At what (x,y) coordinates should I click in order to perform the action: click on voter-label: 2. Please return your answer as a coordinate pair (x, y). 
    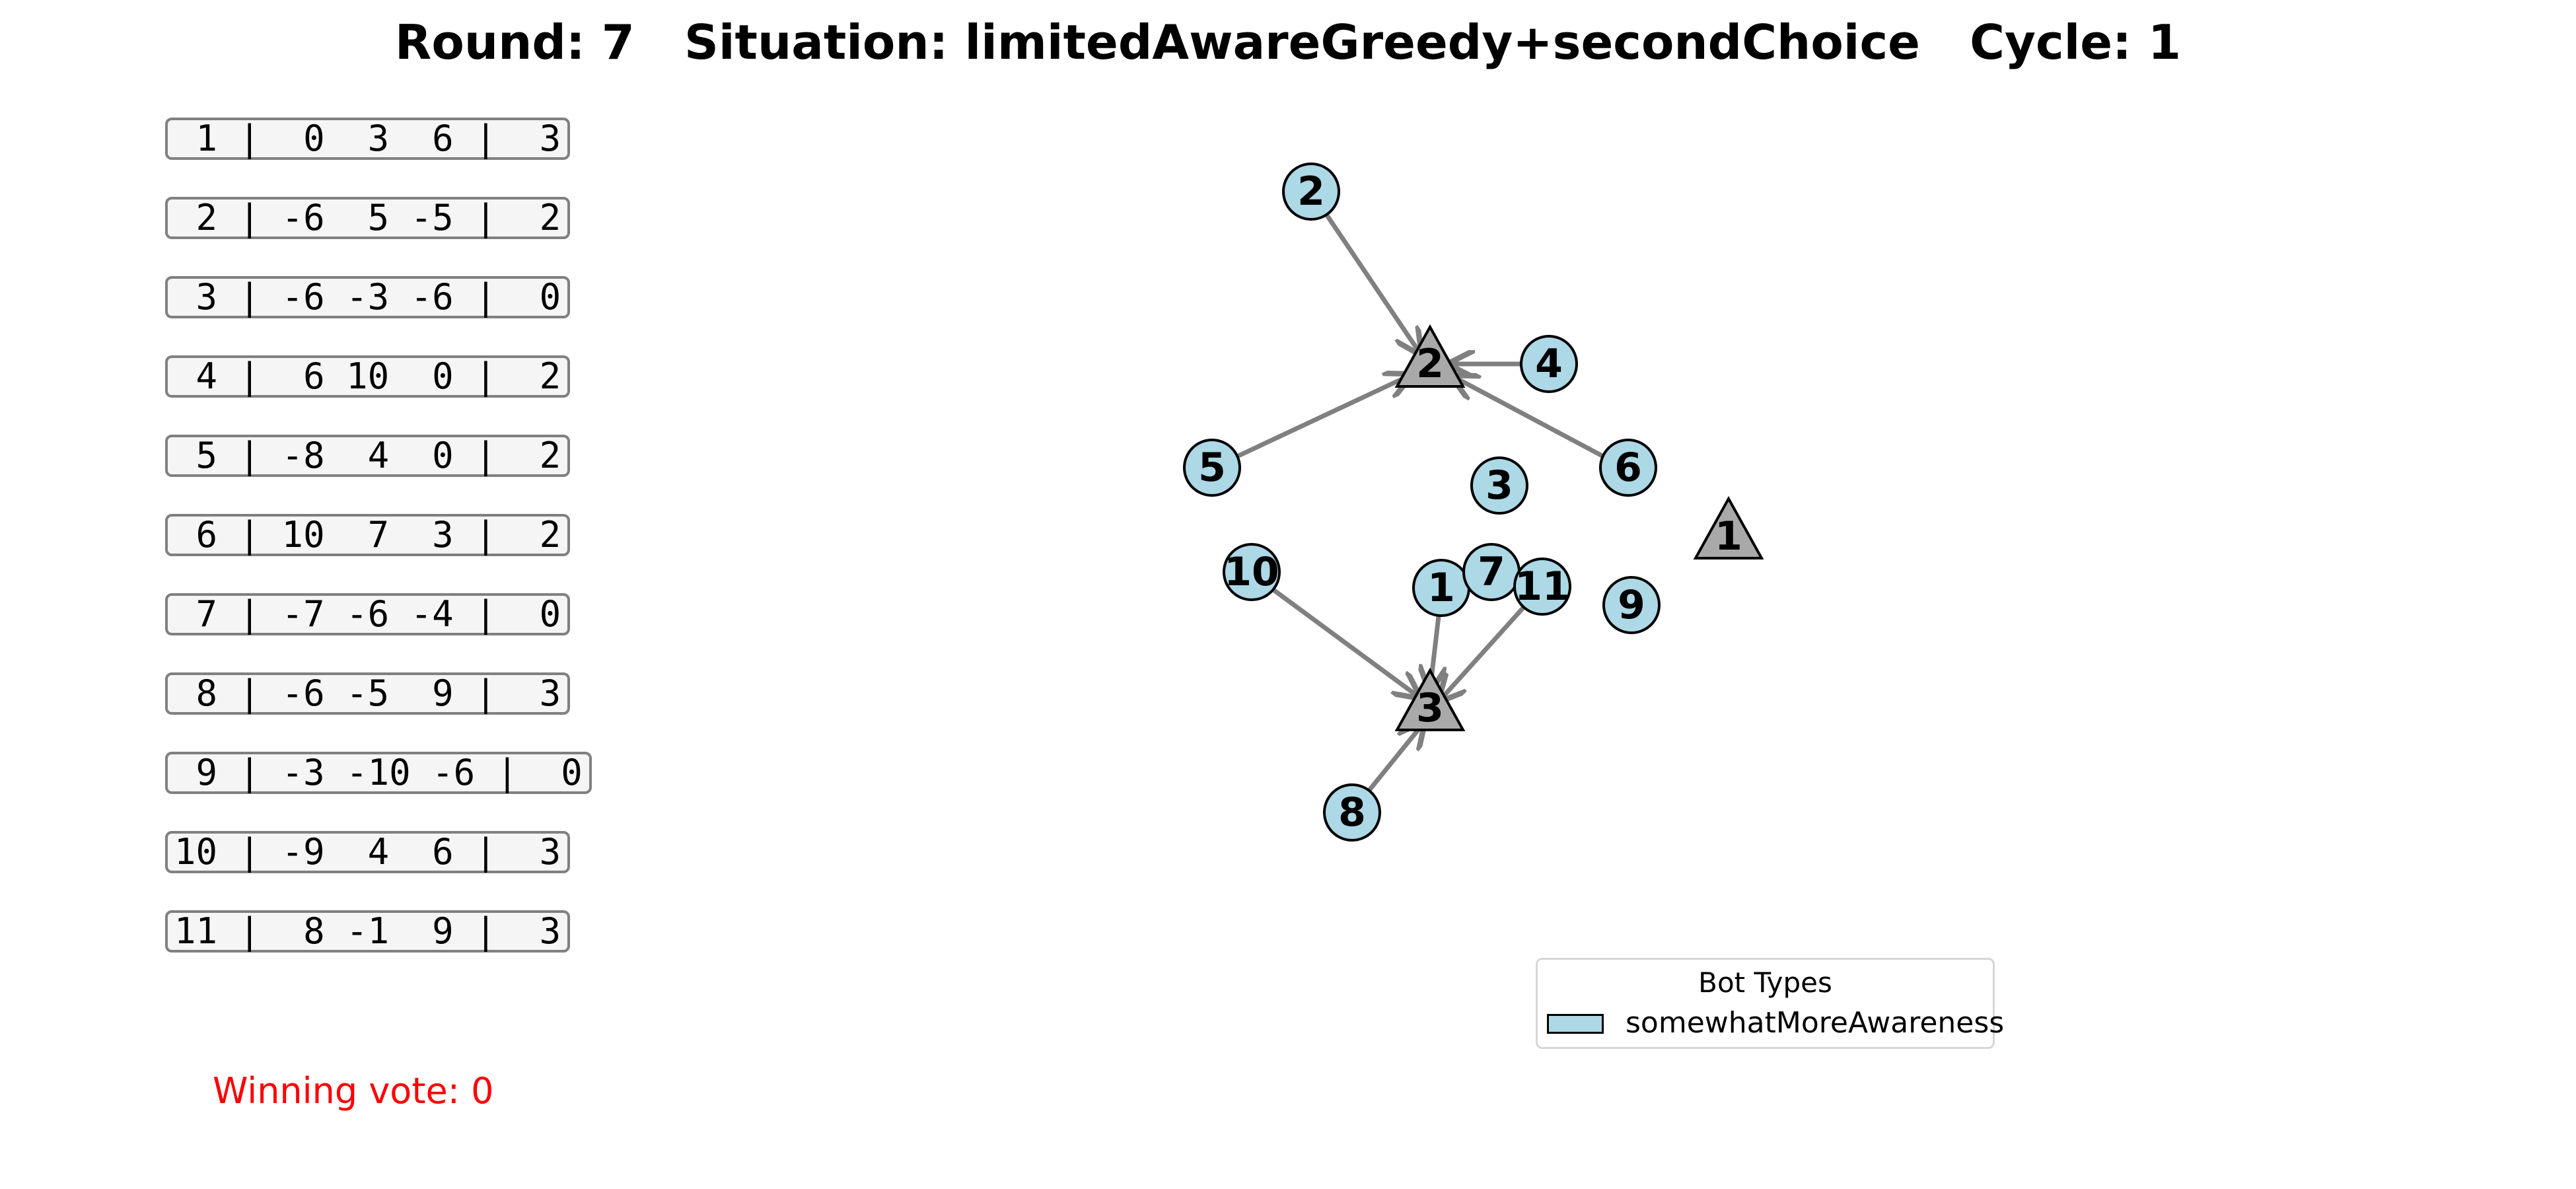
    Looking at the image, I should click on (1311, 191).